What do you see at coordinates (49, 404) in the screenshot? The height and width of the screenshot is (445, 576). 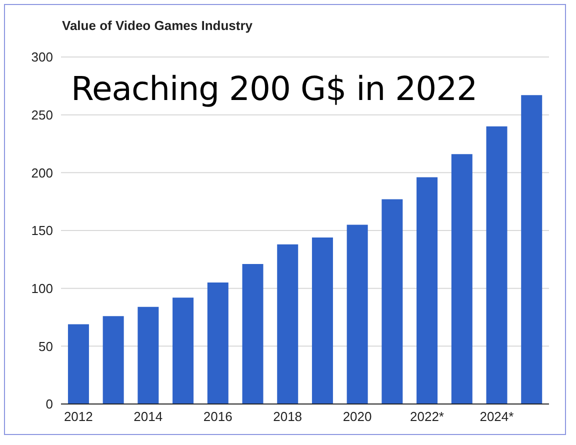 I see `y-tick-label: 0` at bounding box center [49, 404].